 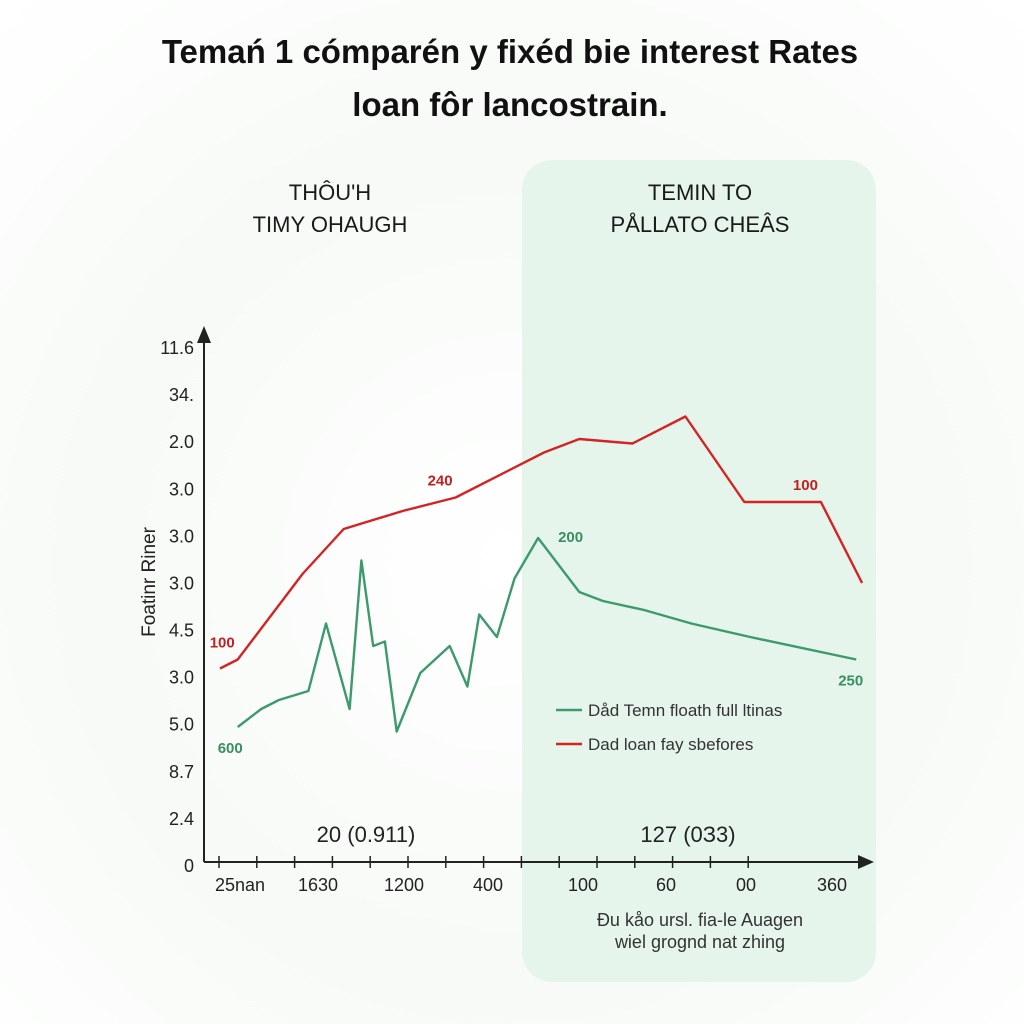 I want to click on x-axis-arrow, so click(x=866, y=862).